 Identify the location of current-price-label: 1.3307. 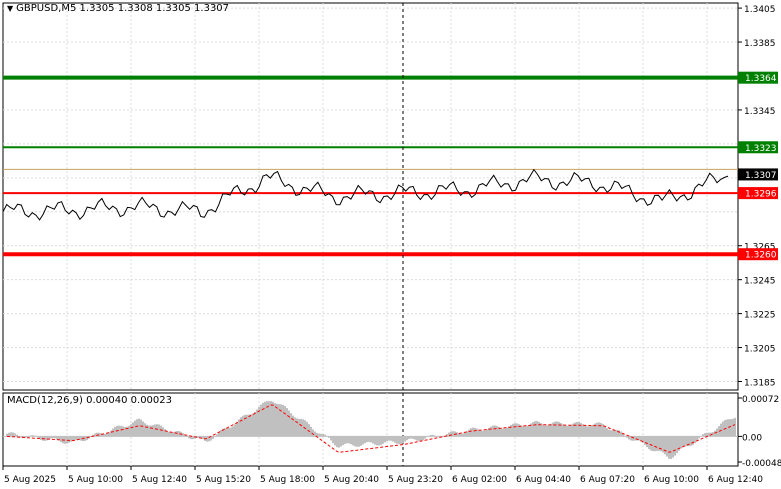
(761, 176).